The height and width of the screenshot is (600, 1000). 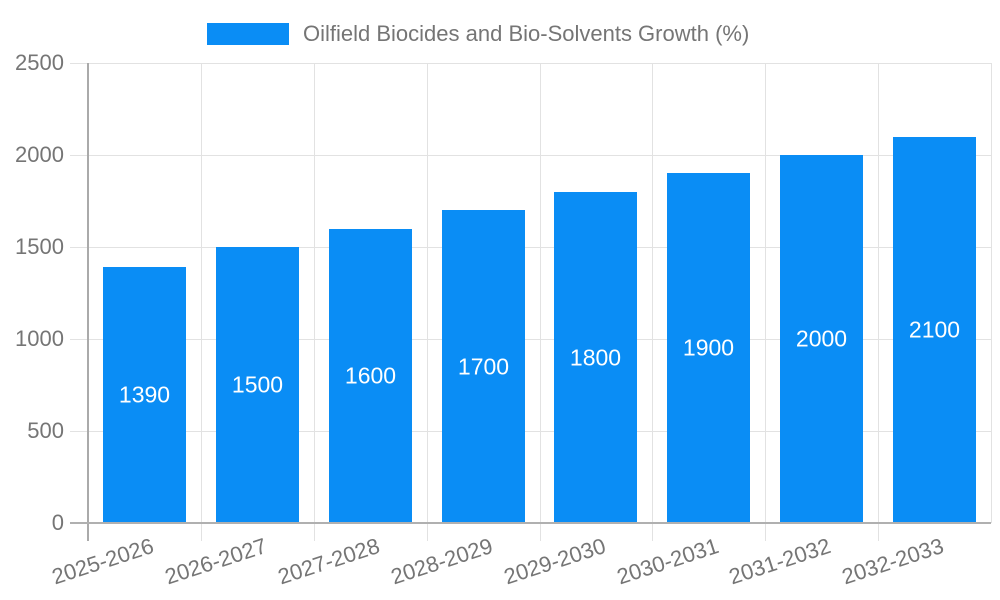 What do you see at coordinates (215, 561) in the screenshot?
I see `x-axis-tick-label: 2026-2027` at bounding box center [215, 561].